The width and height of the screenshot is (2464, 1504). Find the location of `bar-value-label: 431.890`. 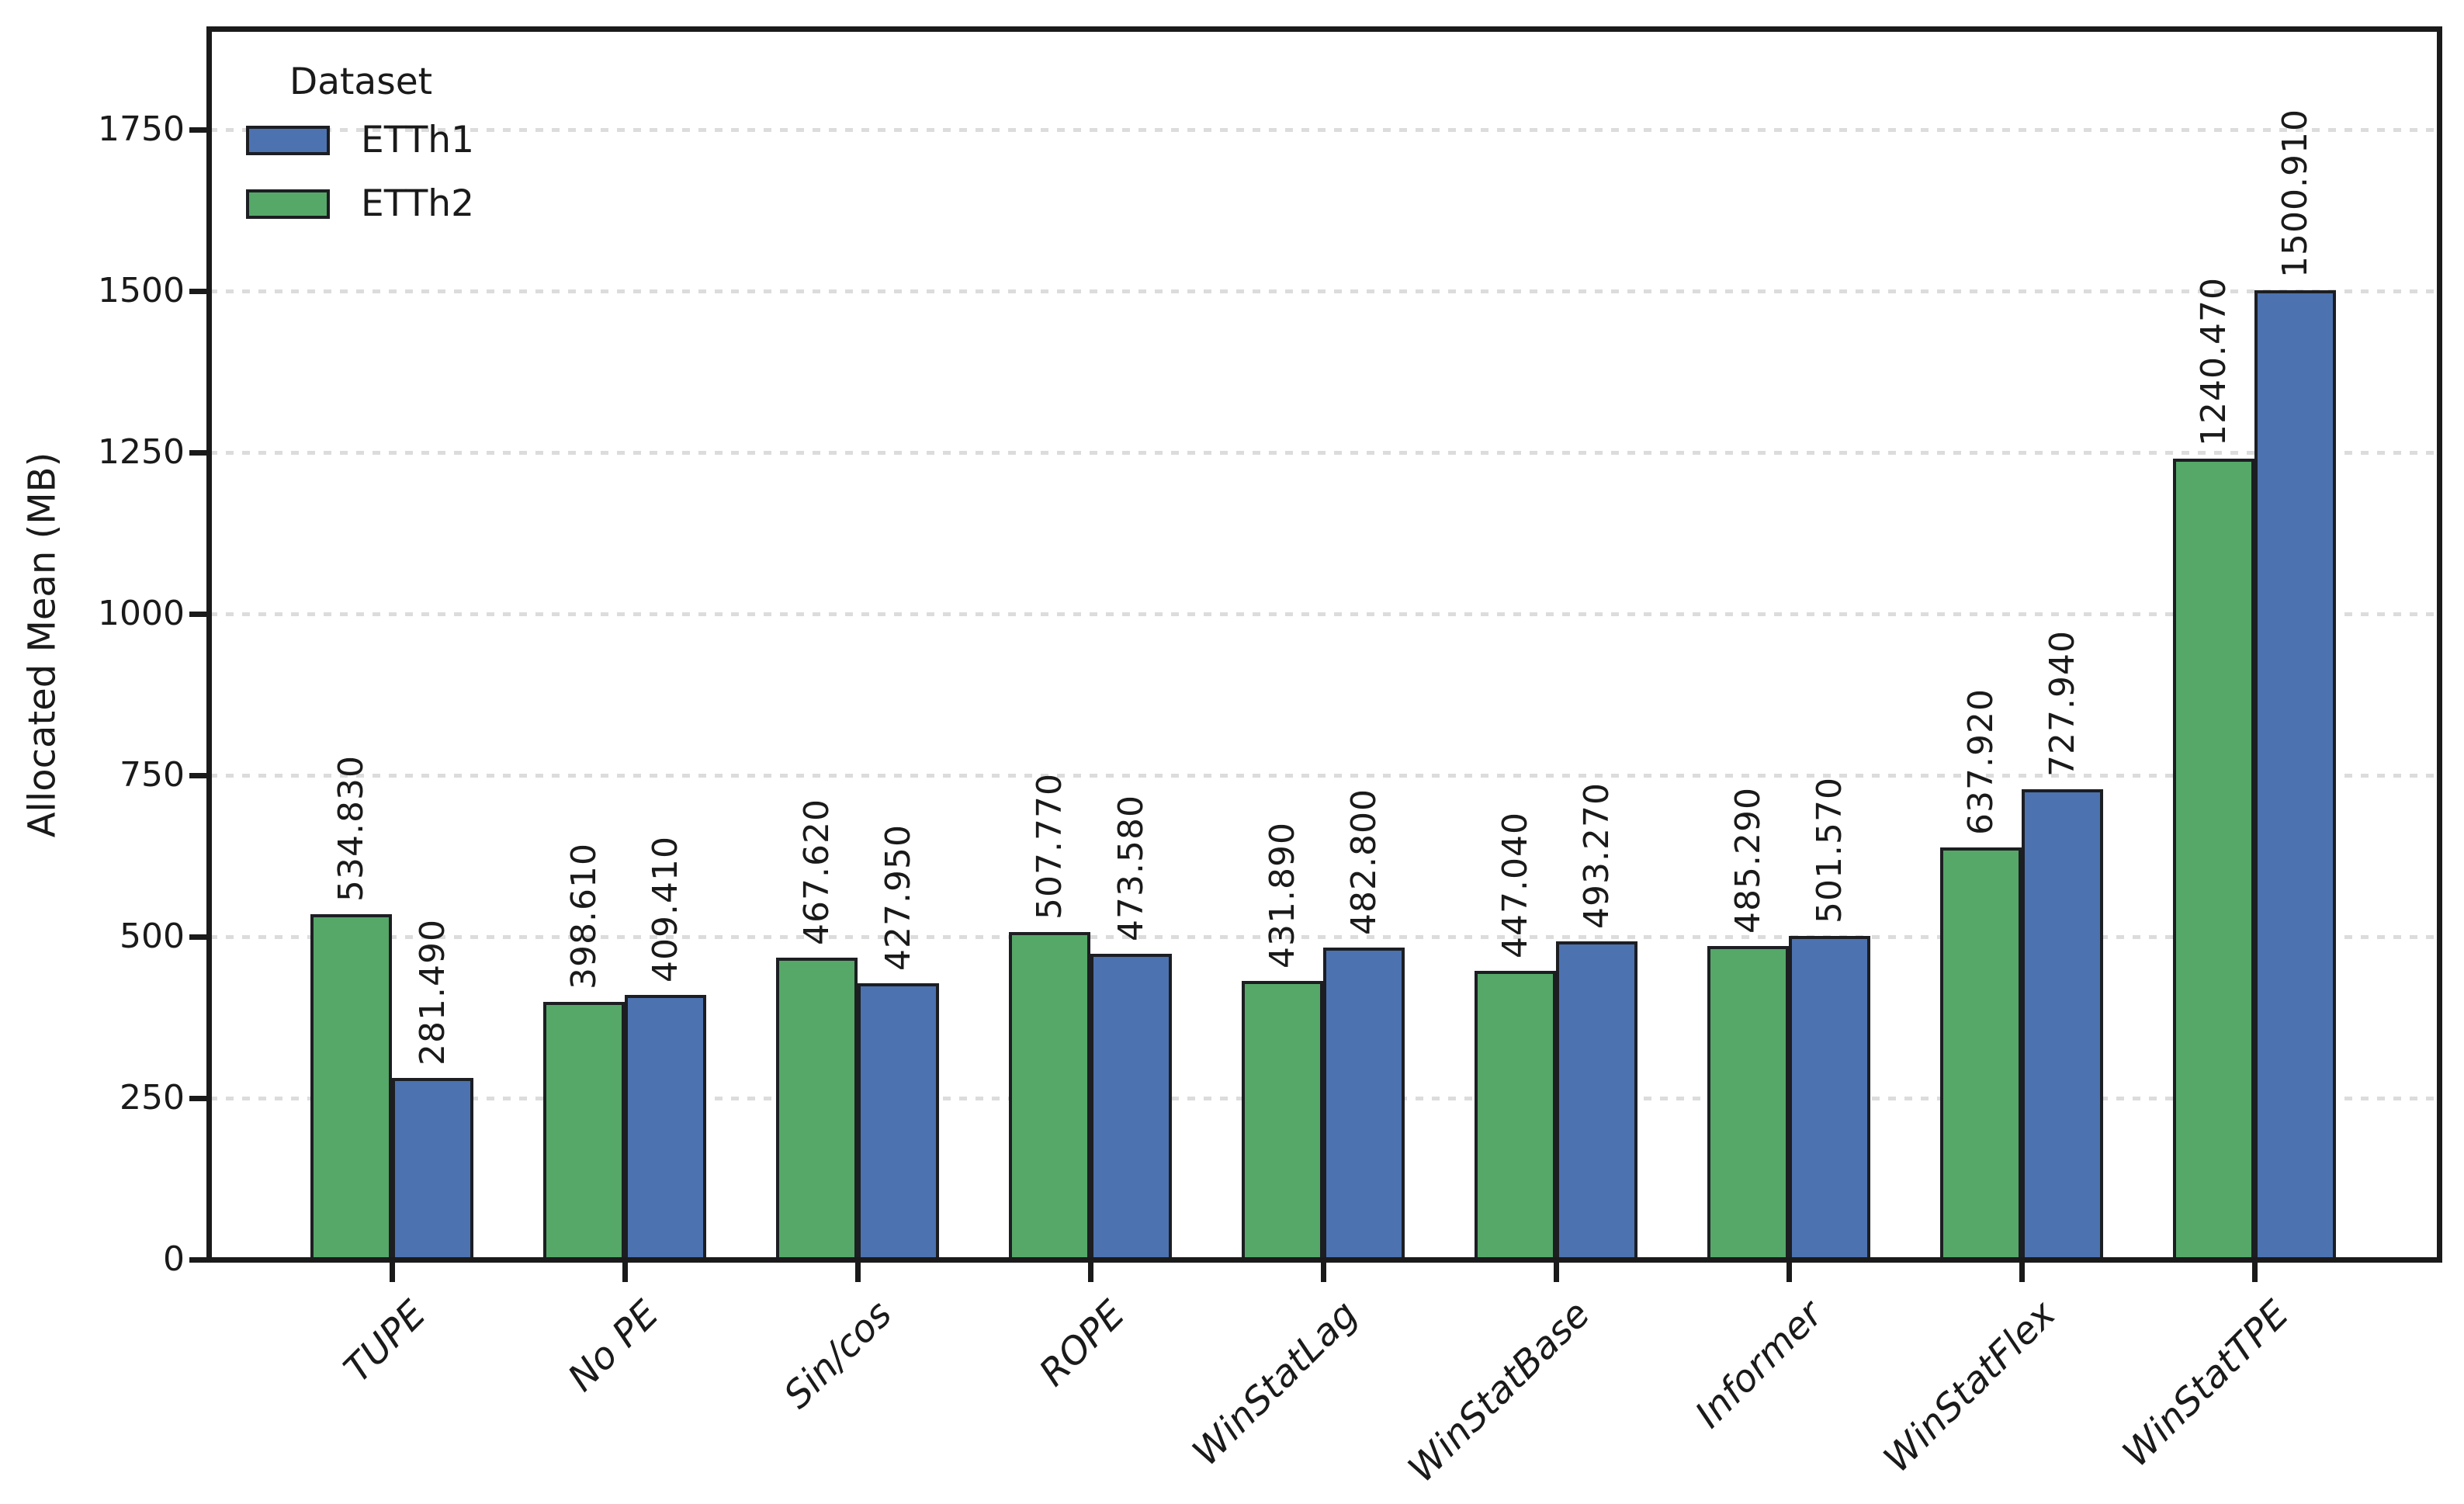

bar-value-label: 431.890 is located at coordinates (1282, 895).